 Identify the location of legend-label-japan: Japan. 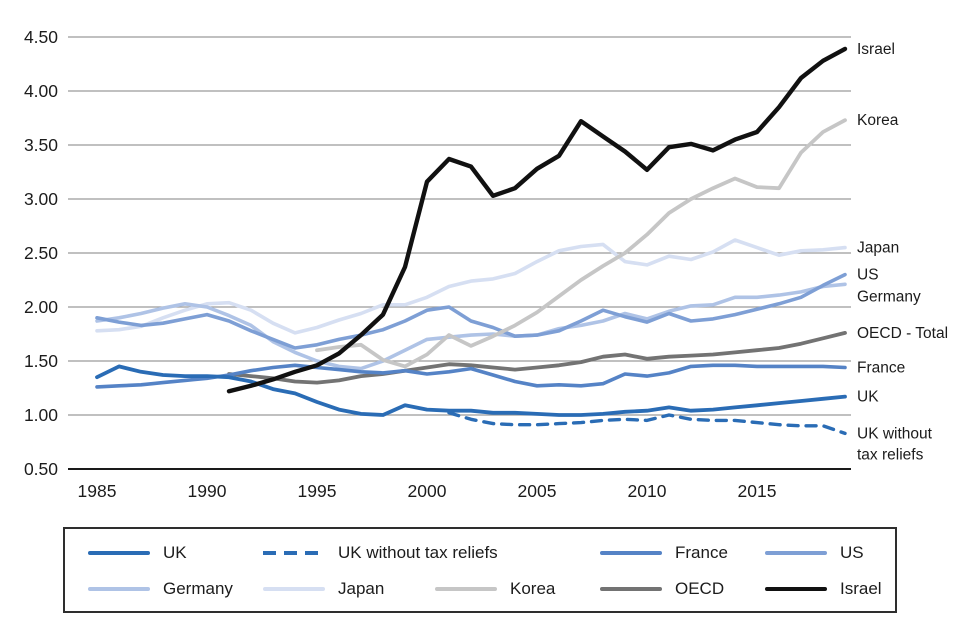
(361, 588).